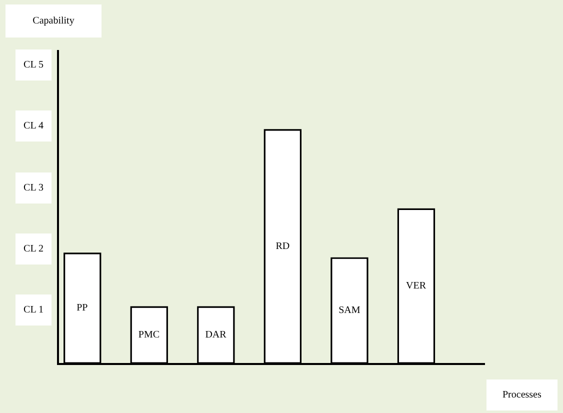 This screenshot has width=563, height=413. What do you see at coordinates (34, 188) in the screenshot?
I see `text: CL 3` at bounding box center [34, 188].